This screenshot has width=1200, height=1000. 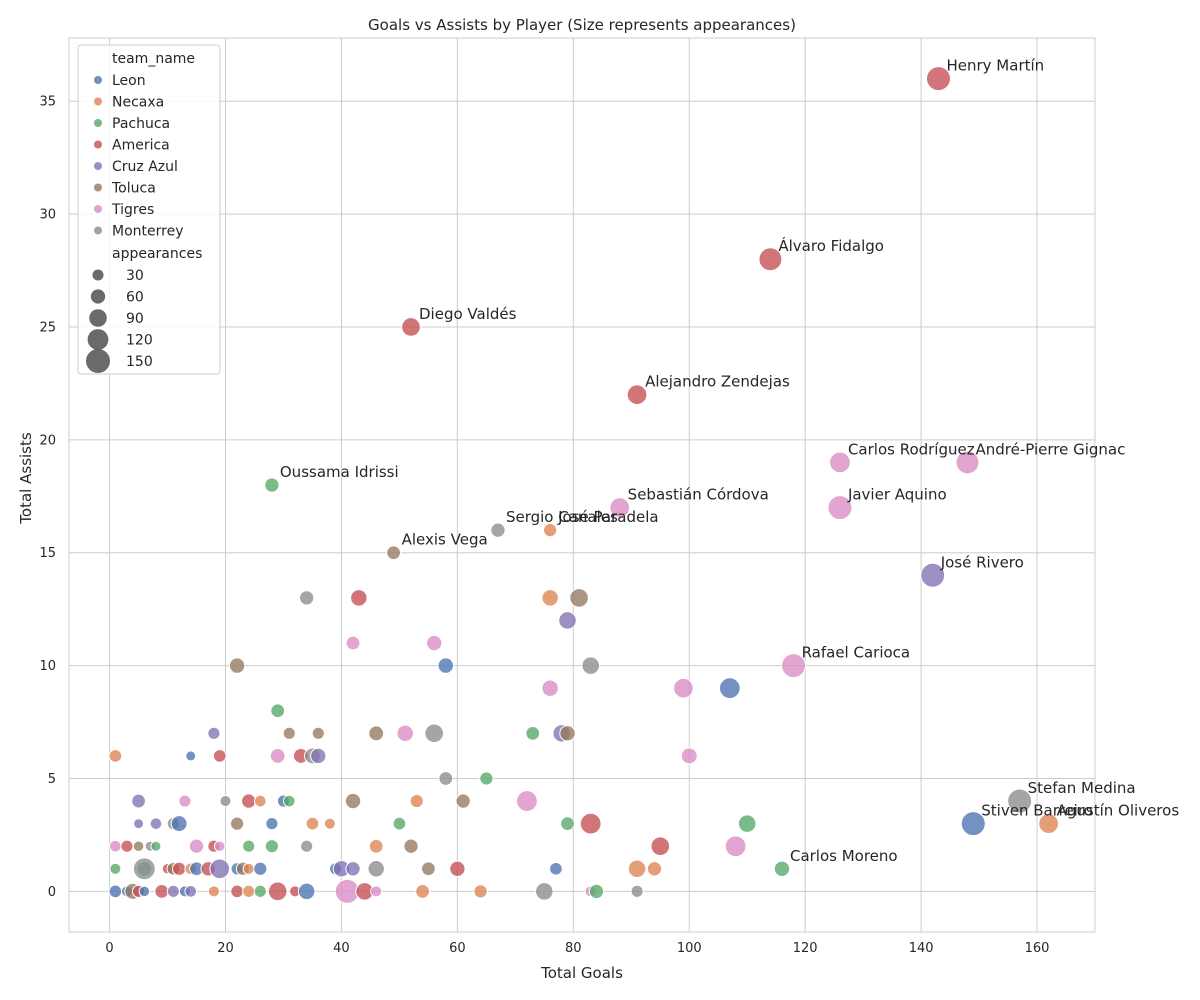 What do you see at coordinates (47, 215) in the screenshot?
I see `y-tick-label: 30` at bounding box center [47, 215].